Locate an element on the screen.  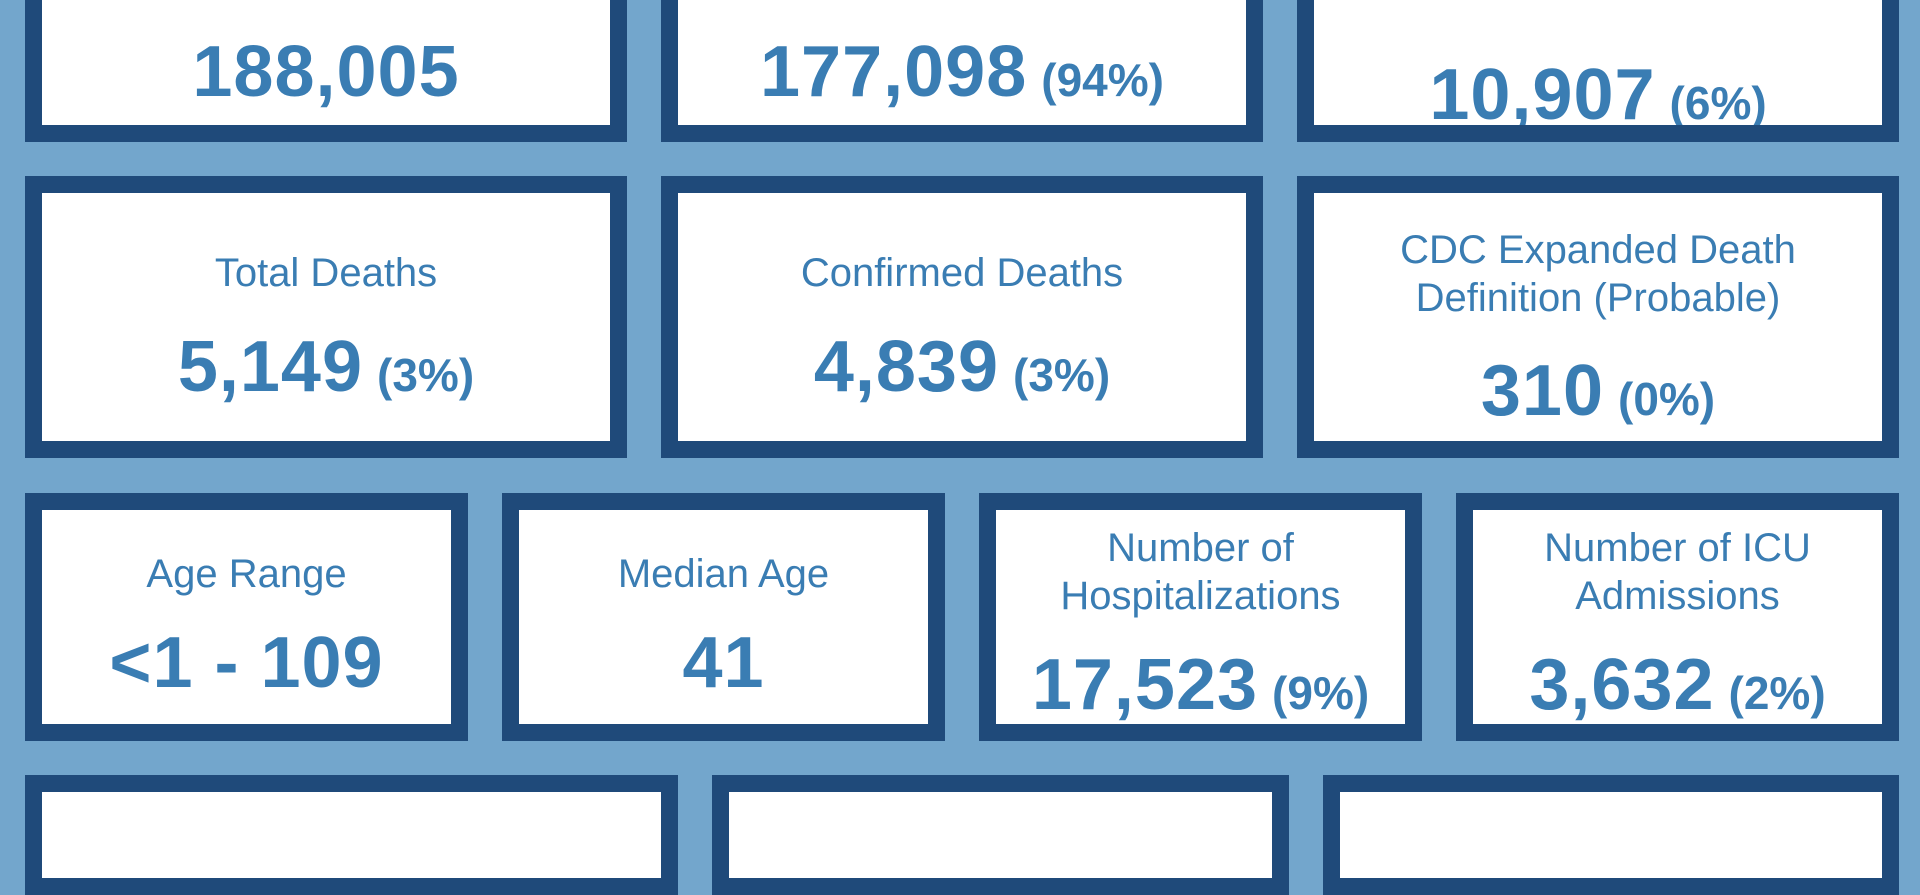
probable-cases-card: 10,907 (6%) is located at coordinates (1598, 71).